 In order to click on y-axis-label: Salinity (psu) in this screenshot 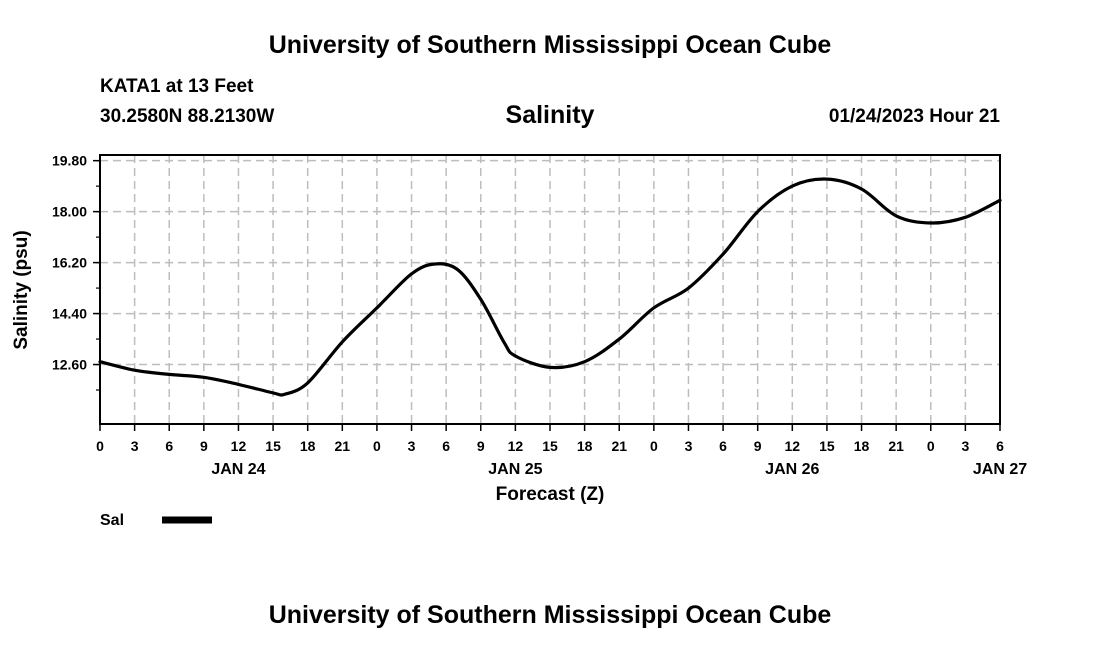, I will do `click(21, 289)`.